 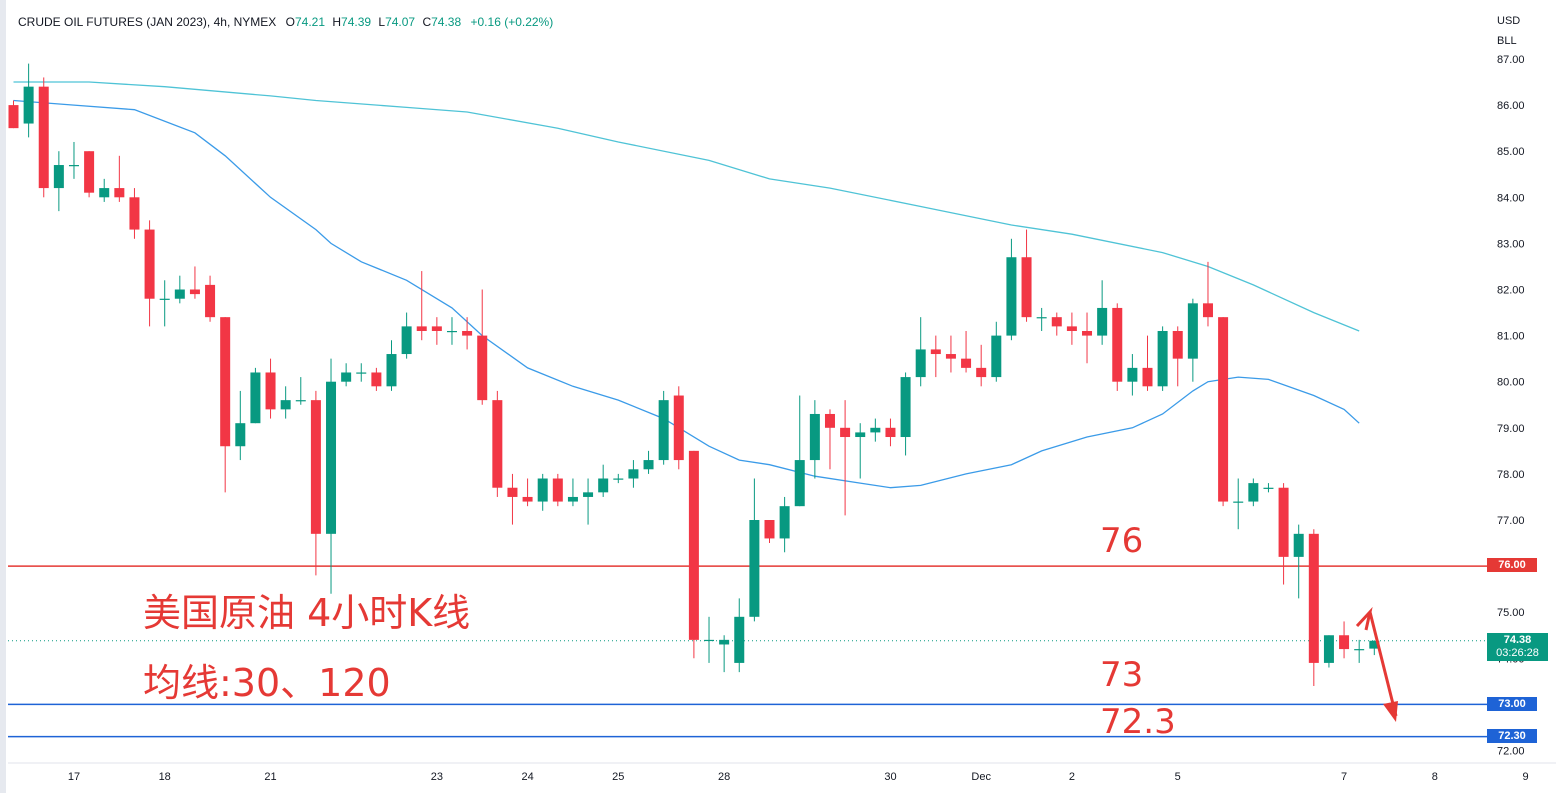 What do you see at coordinates (1511, 475) in the screenshot?
I see `y-tick-label: 78.00` at bounding box center [1511, 475].